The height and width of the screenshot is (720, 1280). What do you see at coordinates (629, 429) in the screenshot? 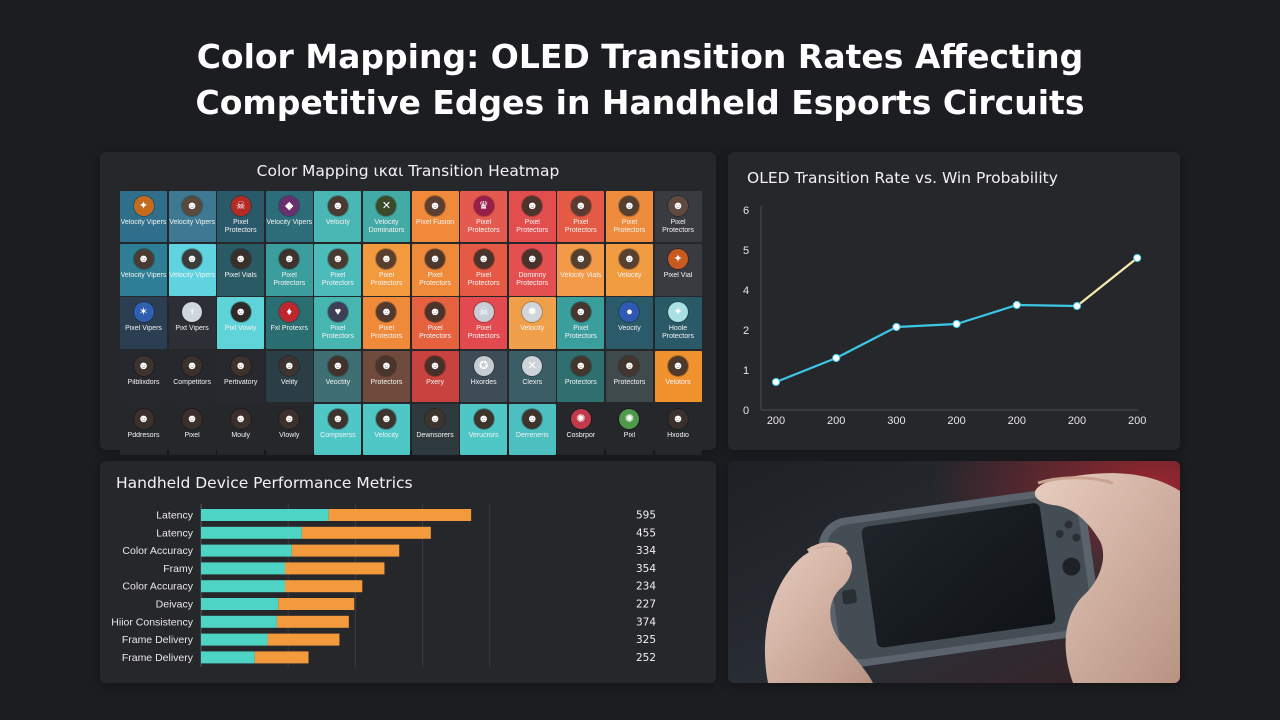
I see `heatmap-cell: ✺ Pixl` at bounding box center [629, 429].